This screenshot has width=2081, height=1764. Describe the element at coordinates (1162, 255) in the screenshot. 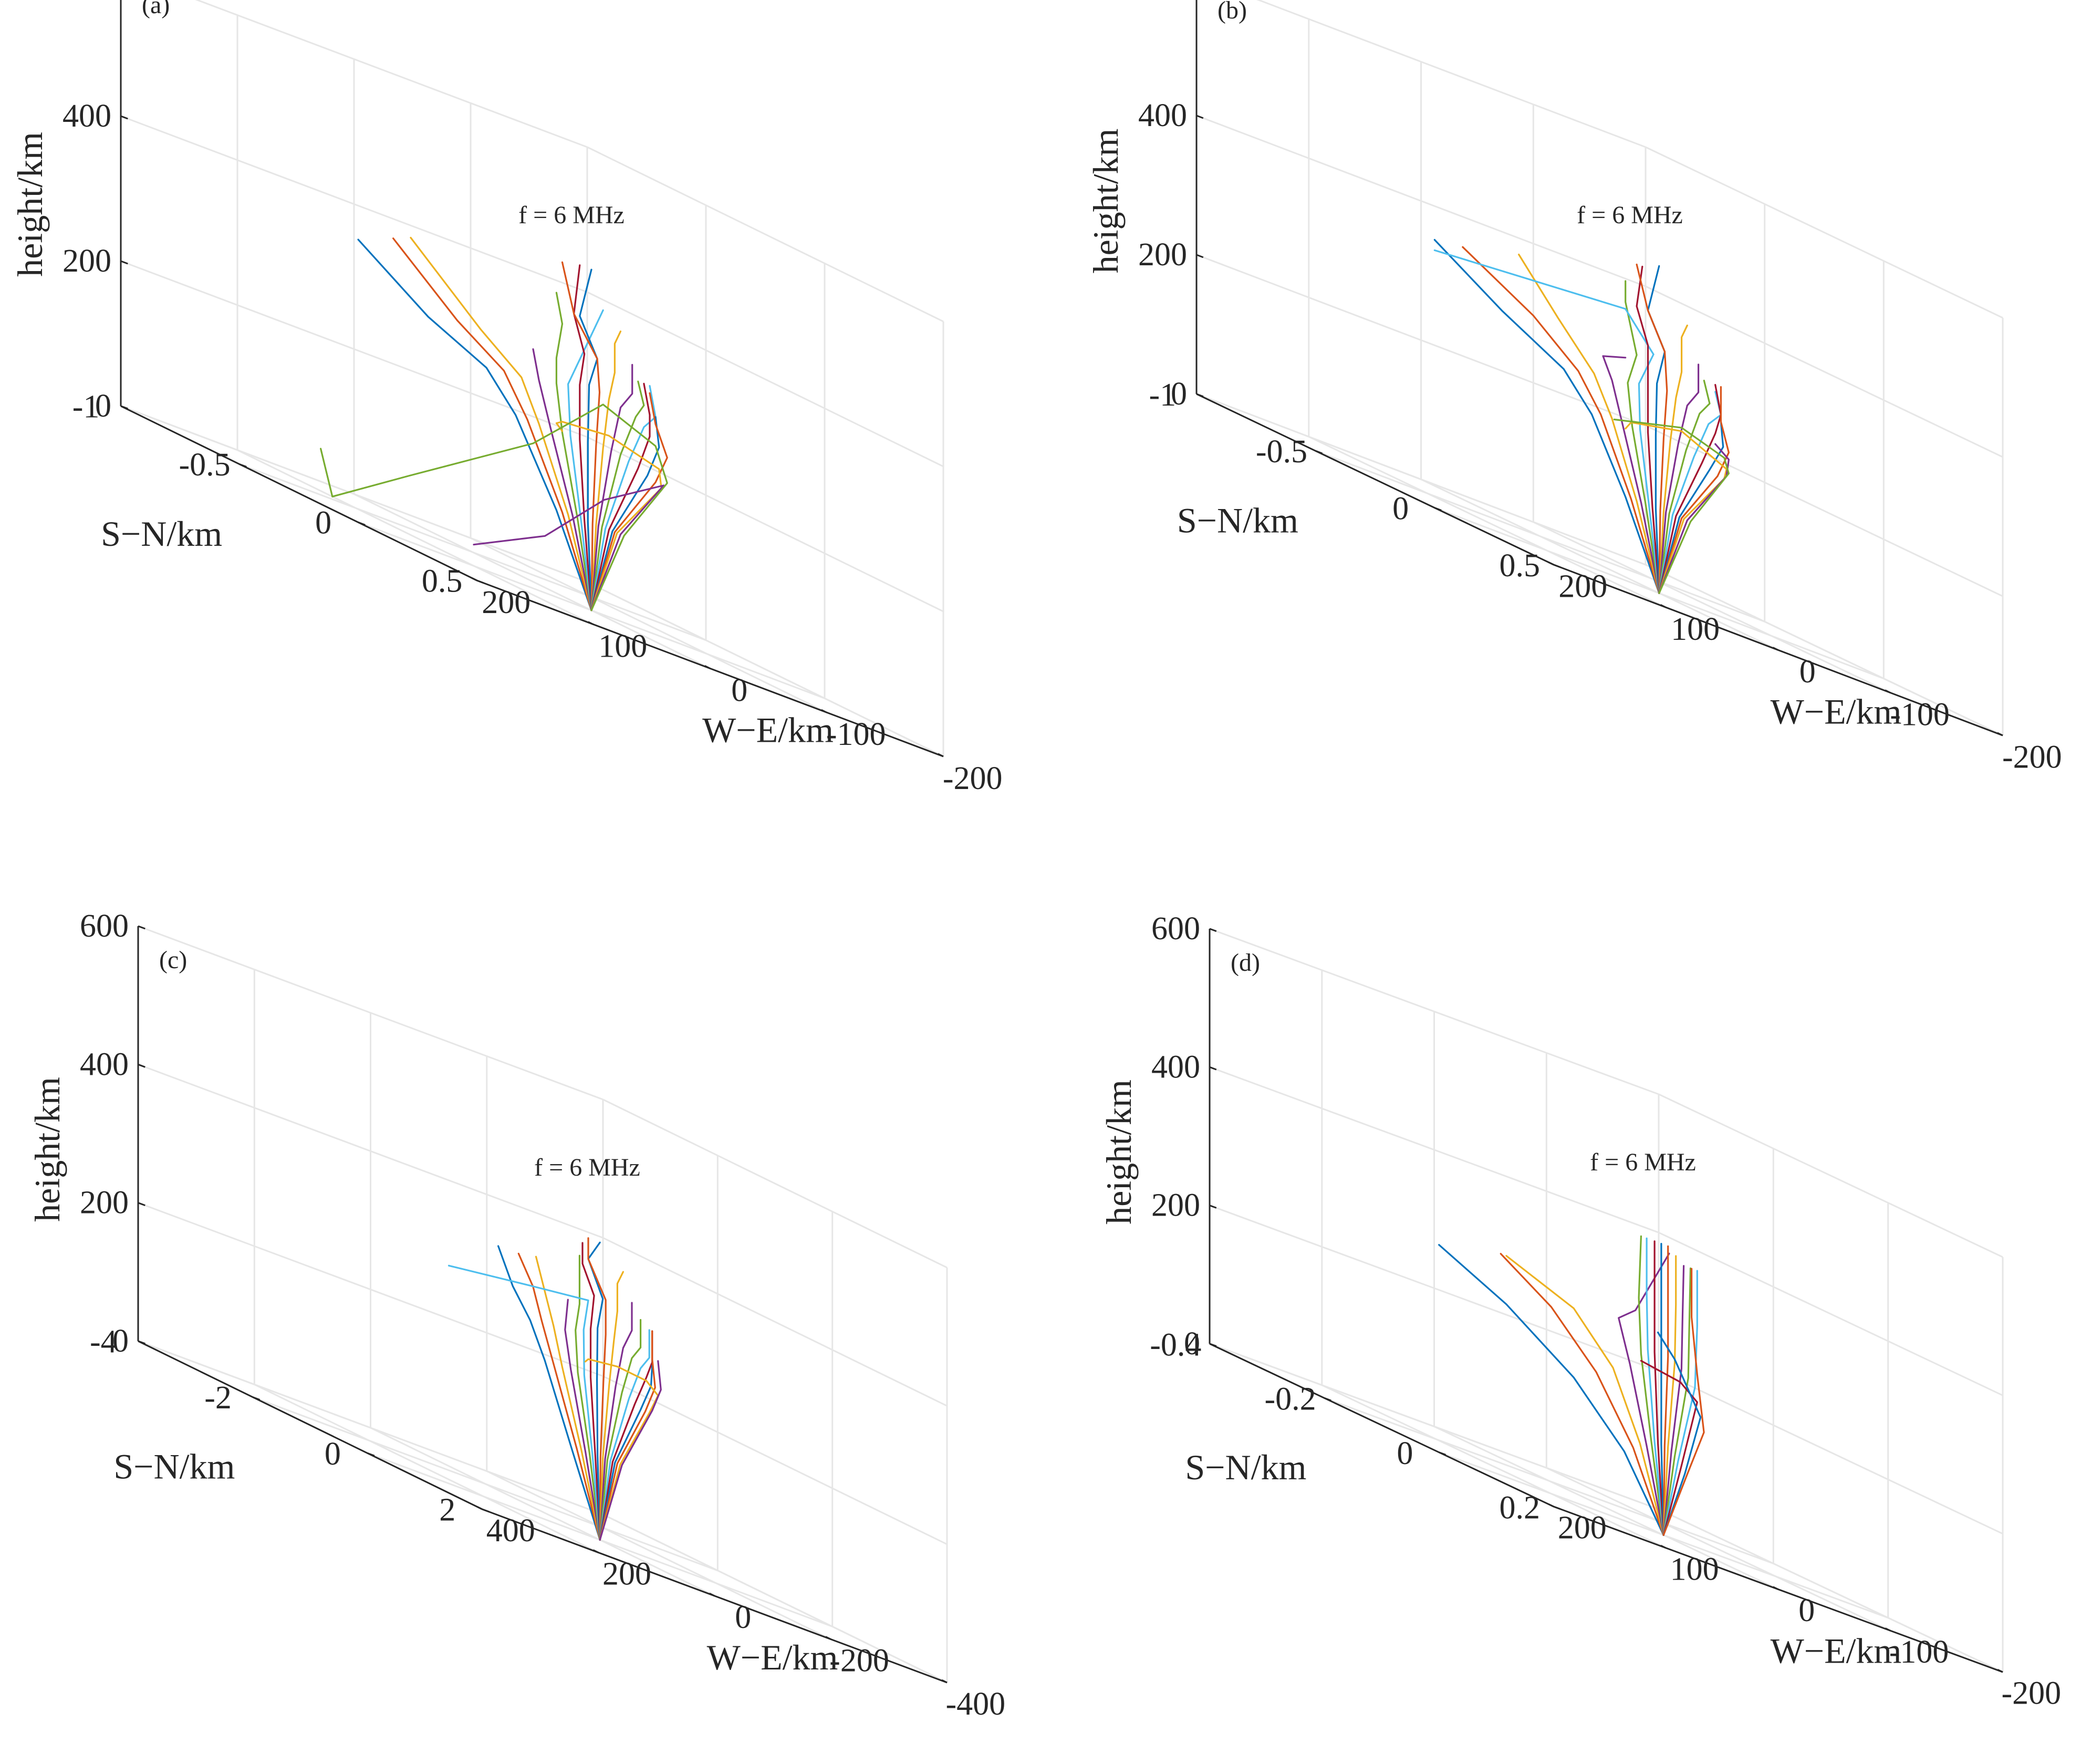

I see `z-tick-label: 200` at that location.